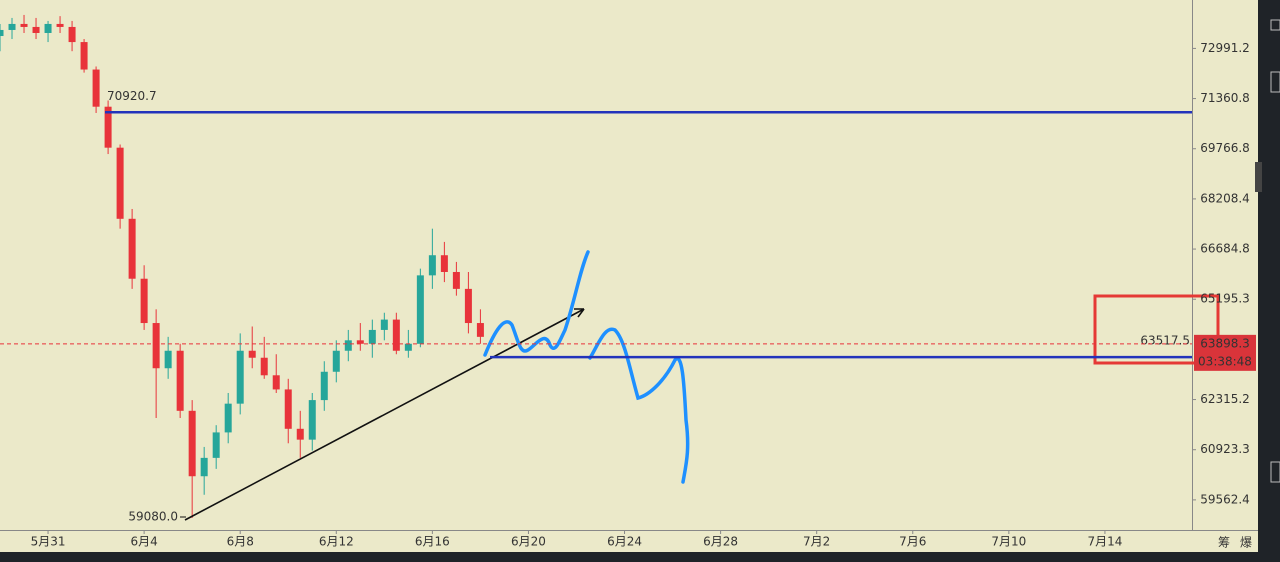  Describe the element at coordinates (1165, 341) in the screenshot. I see `price-line-label: 63517.5` at that location.